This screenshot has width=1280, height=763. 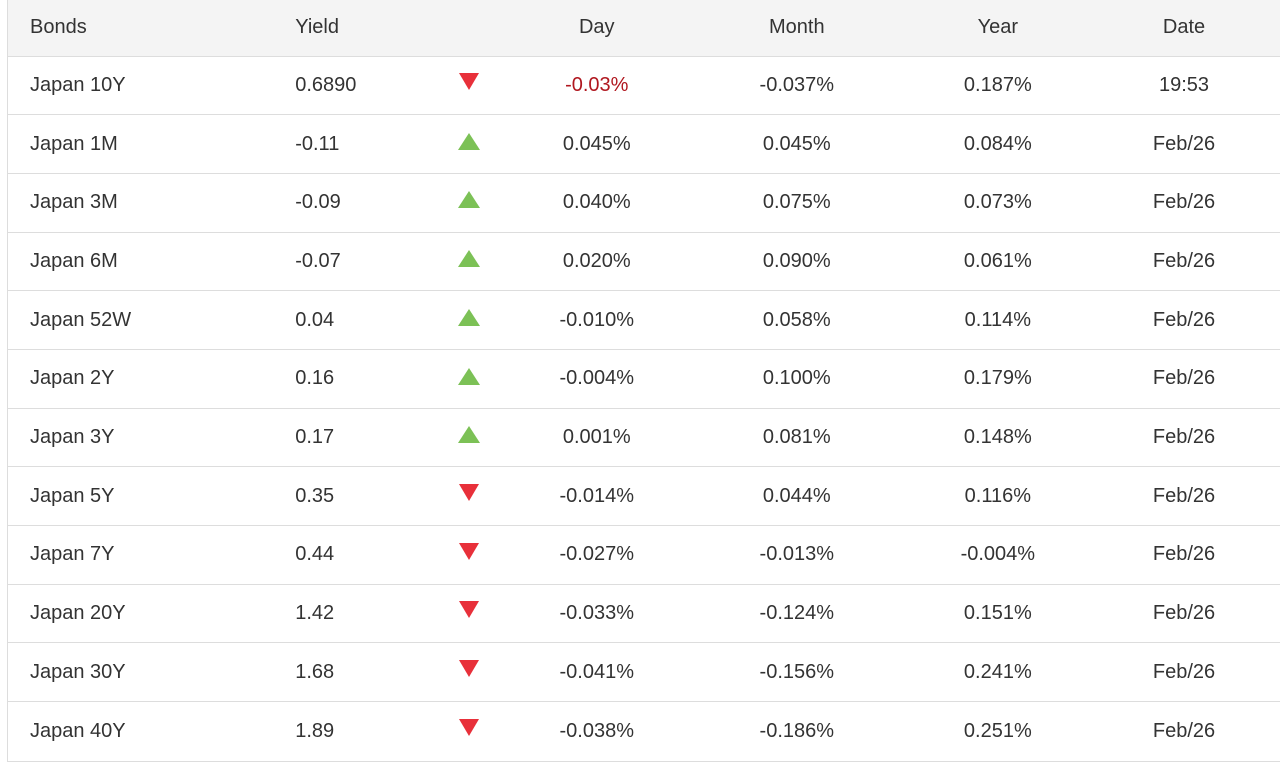 What do you see at coordinates (797, 671) in the screenshot?
I see `bond-month-change: -0.156%` at bounding box center [797, 671].